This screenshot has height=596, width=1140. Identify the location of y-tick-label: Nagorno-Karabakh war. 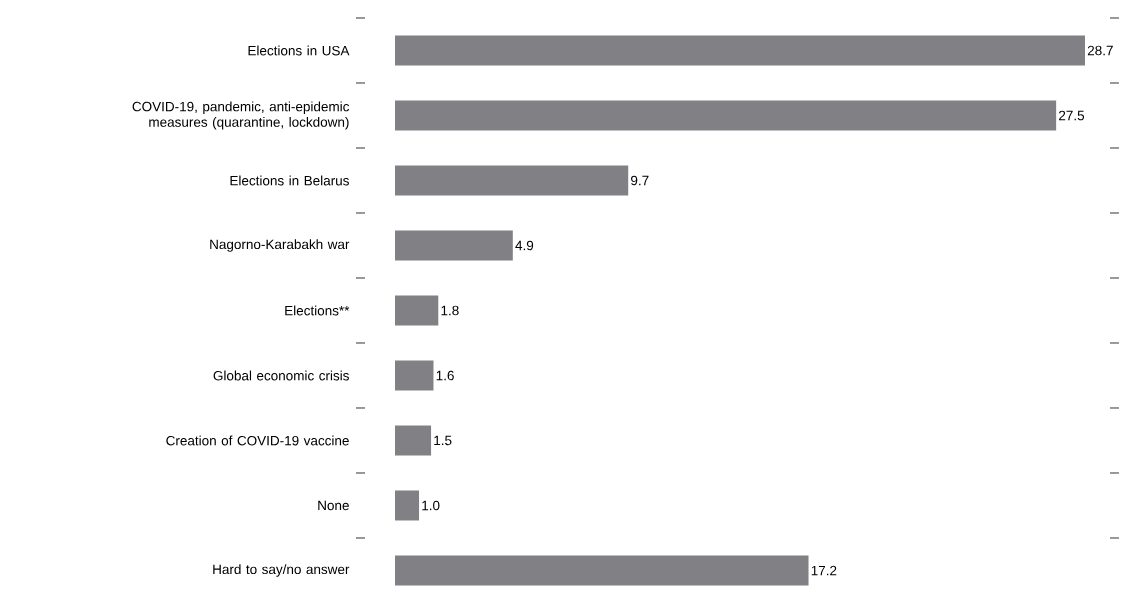
(280, 245).